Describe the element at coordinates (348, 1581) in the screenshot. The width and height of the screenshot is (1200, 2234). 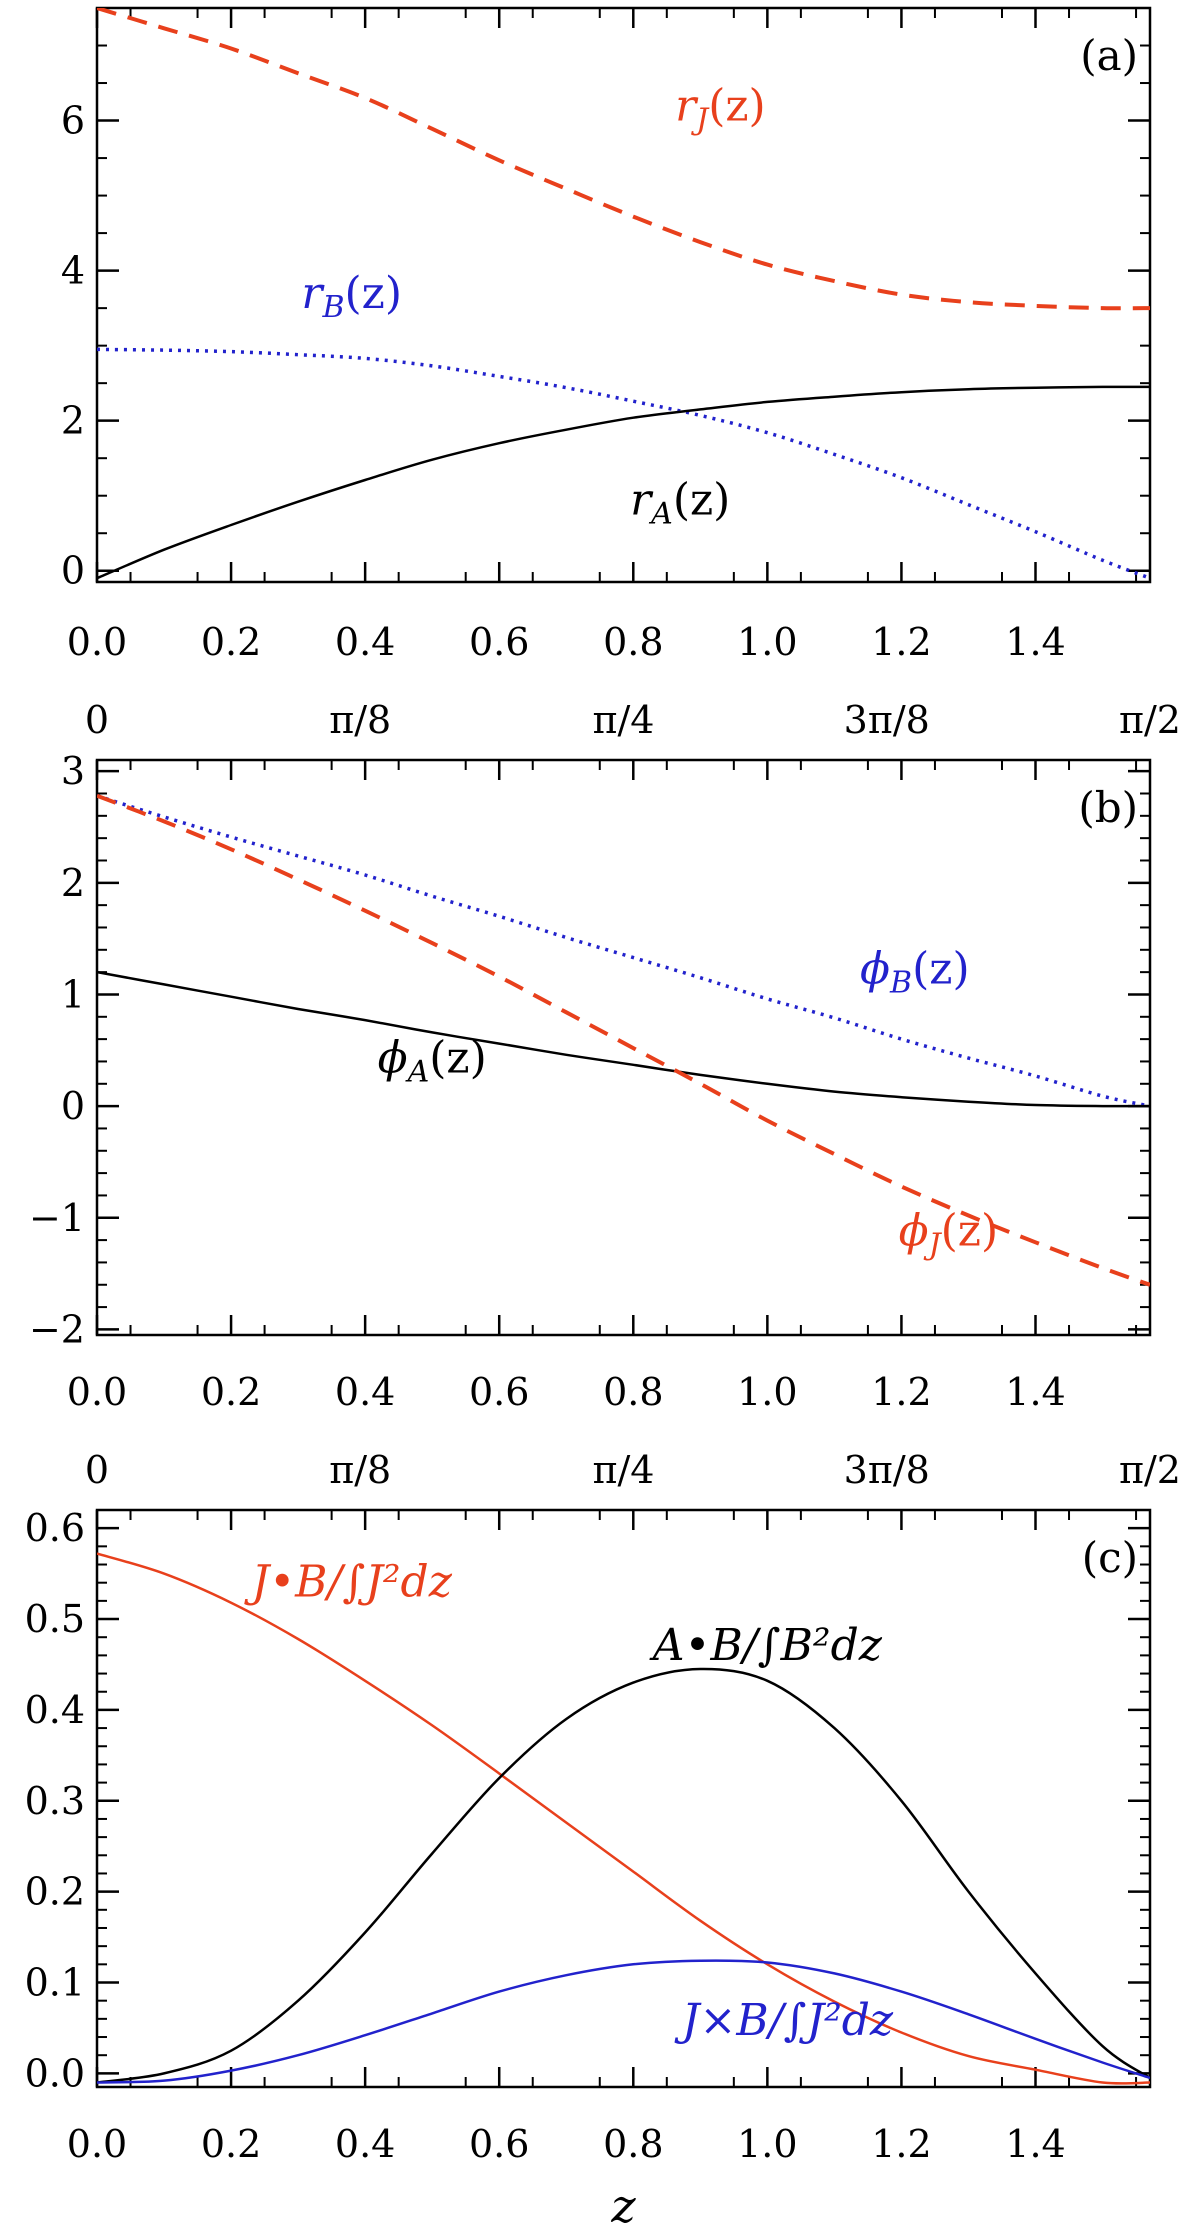
I see `series-label-0: J•B/∫J²dz` at that location.